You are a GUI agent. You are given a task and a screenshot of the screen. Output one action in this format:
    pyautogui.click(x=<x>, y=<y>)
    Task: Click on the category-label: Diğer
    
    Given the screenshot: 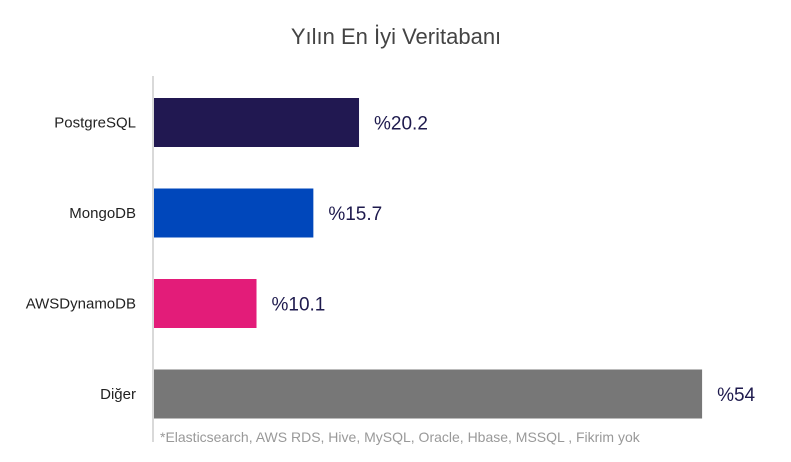 What is the action you would take?
    pyautogui.click(x=118, y=394)
    